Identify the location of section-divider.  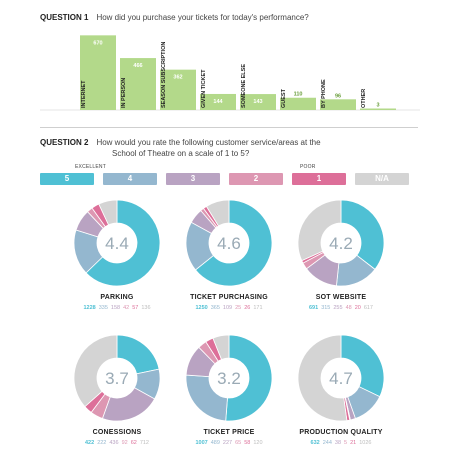
(229, 127).